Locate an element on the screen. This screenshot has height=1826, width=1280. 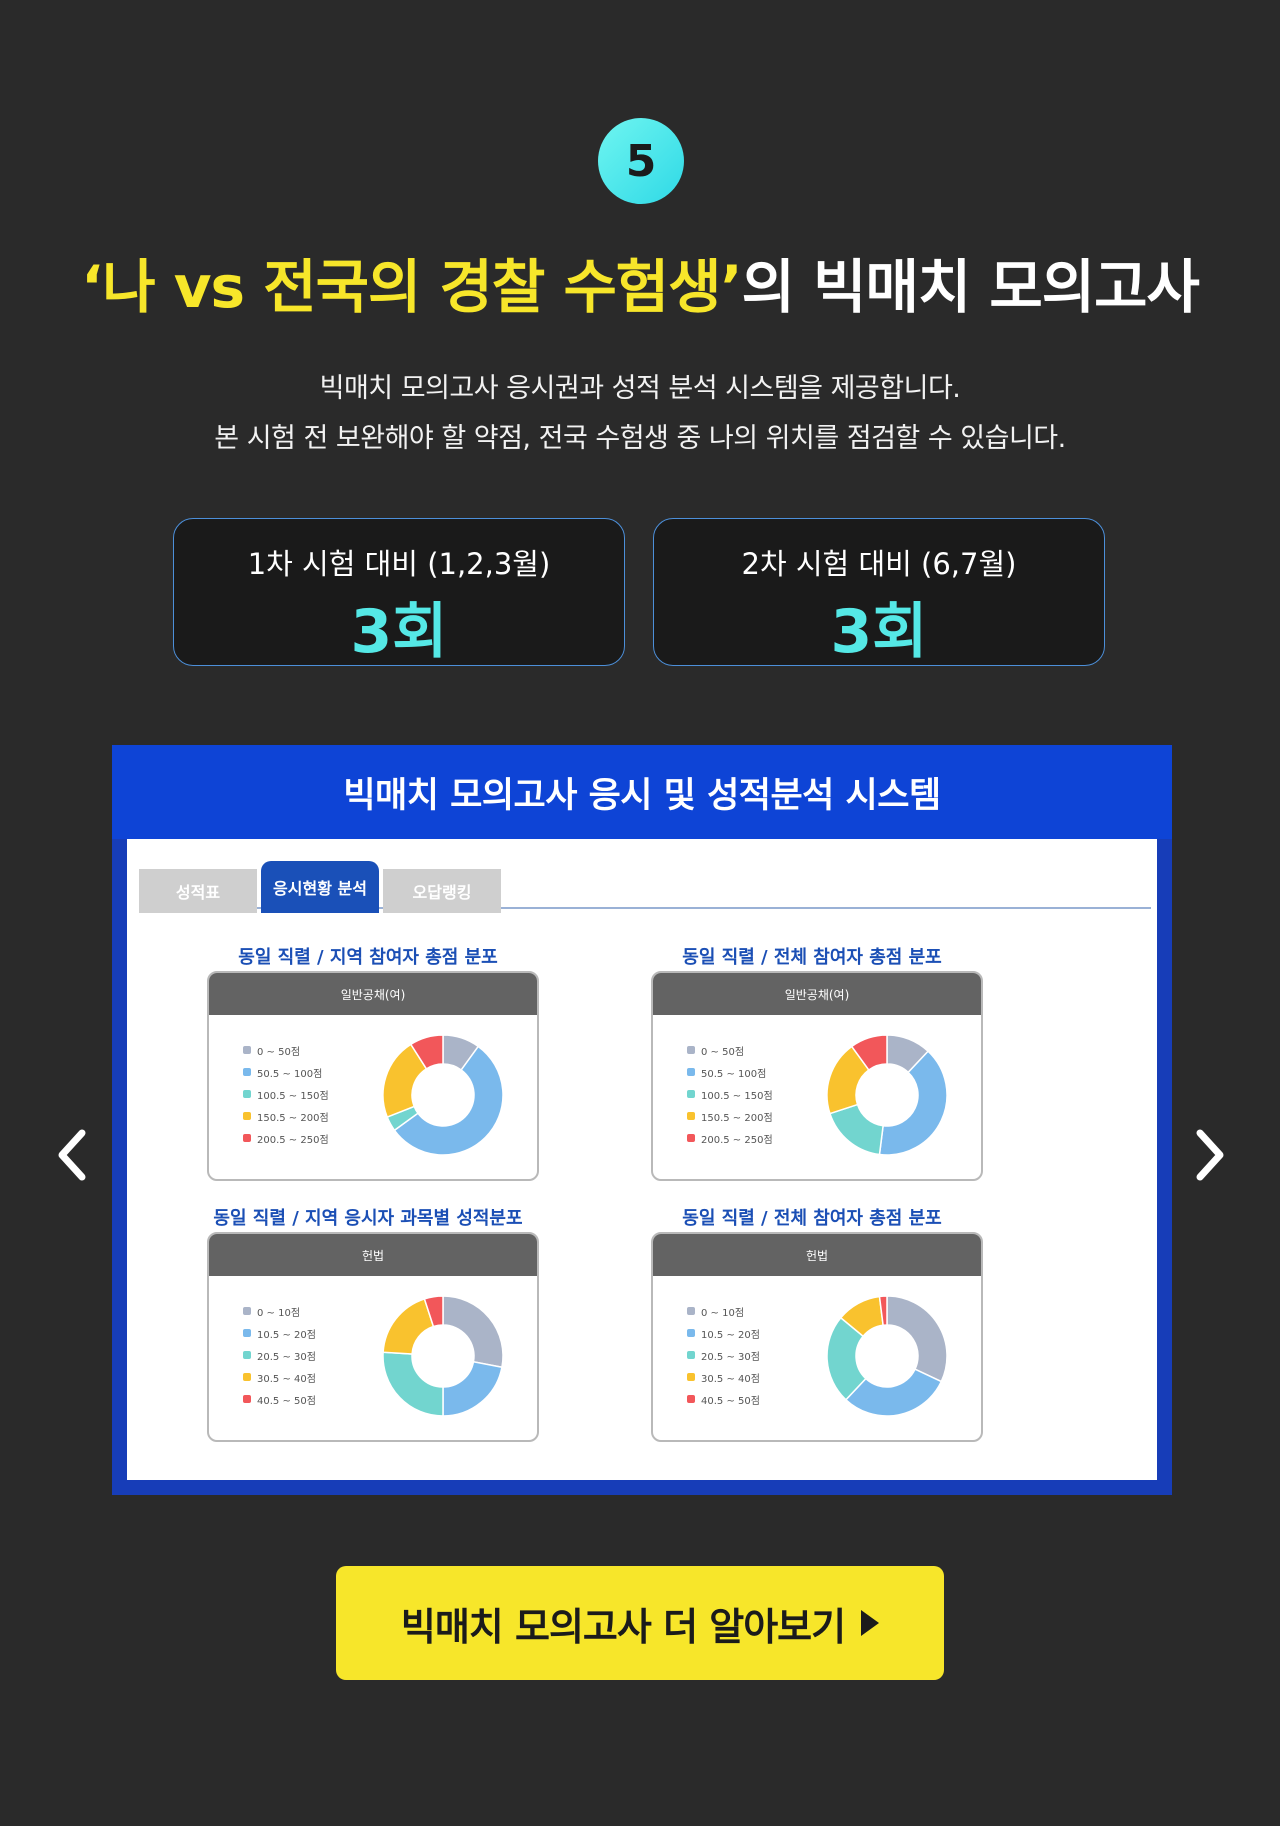
cta-label: 빅매치 모의고사 더 알아보기 is located at coordinates (623, 1626).